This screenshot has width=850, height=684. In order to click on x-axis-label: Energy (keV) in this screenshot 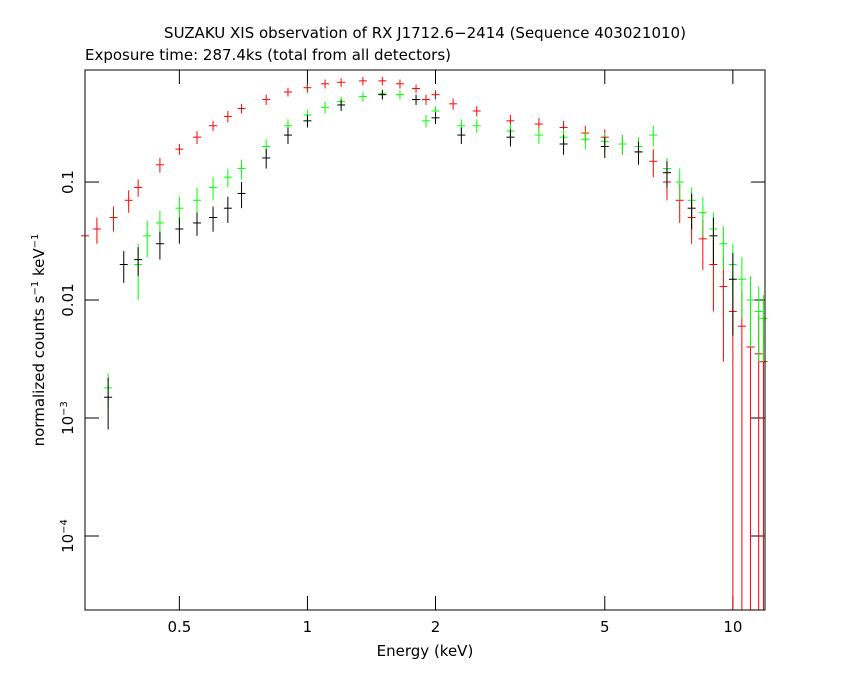, I will do `click(425, 651)`.